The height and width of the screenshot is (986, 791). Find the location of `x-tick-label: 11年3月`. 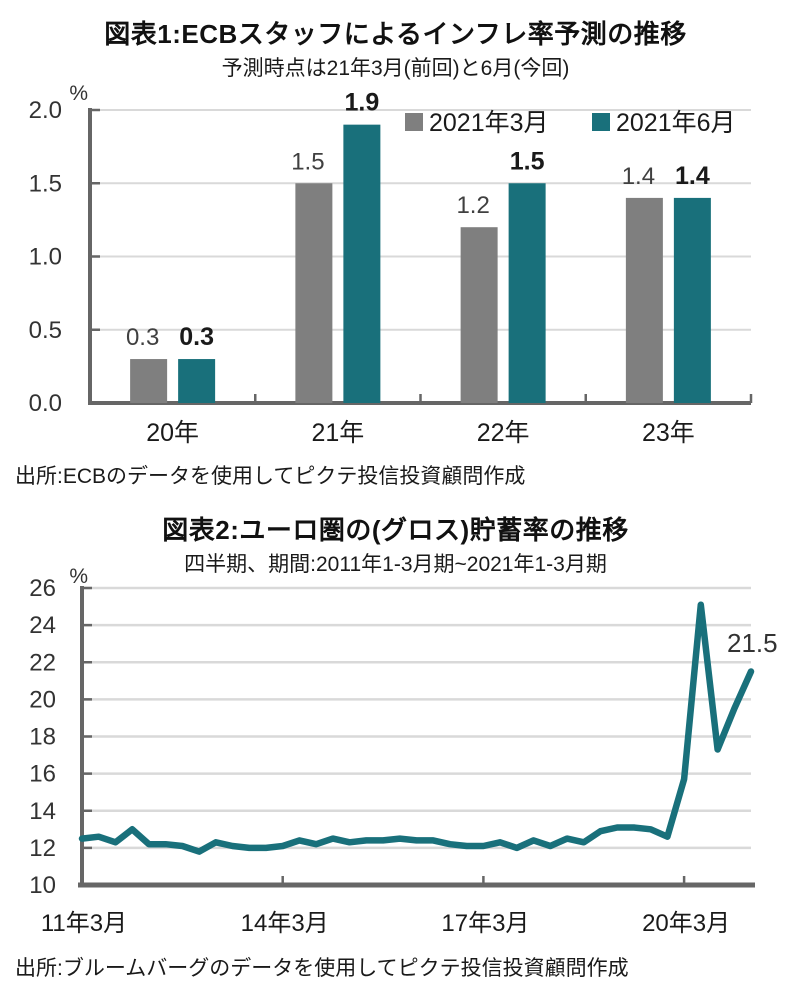

x-tick-label: 11年3月 is located at coordinates (84, 923).